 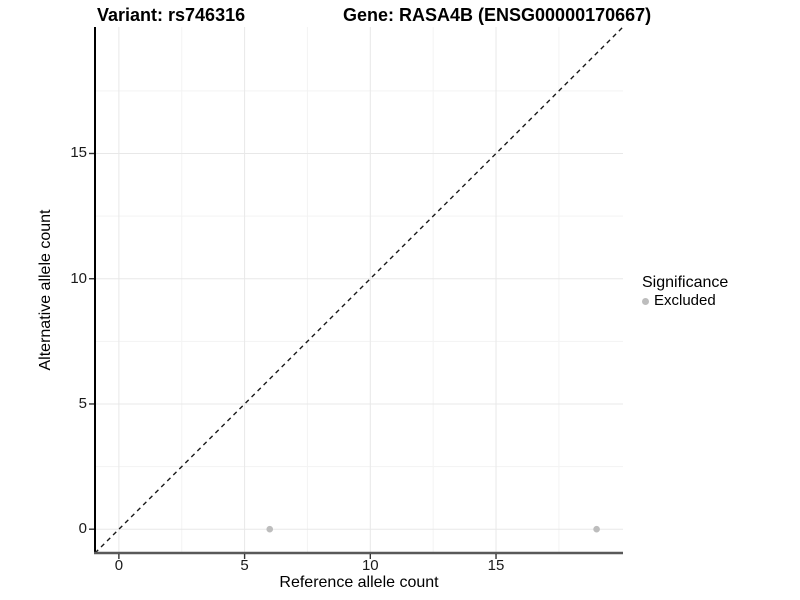 What do you see at coordinates (78, 278) in the screenshot?
I see `y-tick-label: 10` at bounding box center [78, 278].